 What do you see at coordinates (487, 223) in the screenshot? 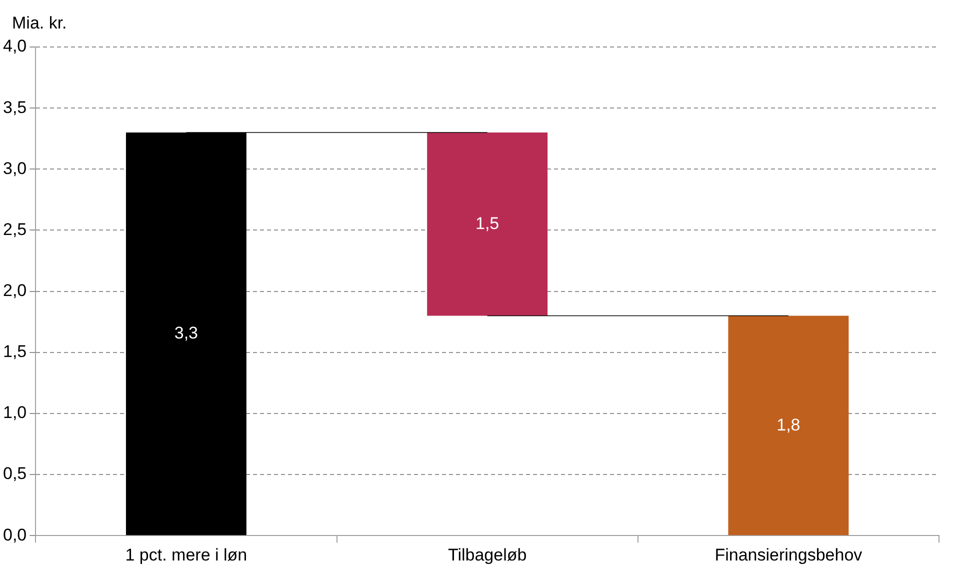
I see `data-label: 1,5` at bounding box center [487, 223].